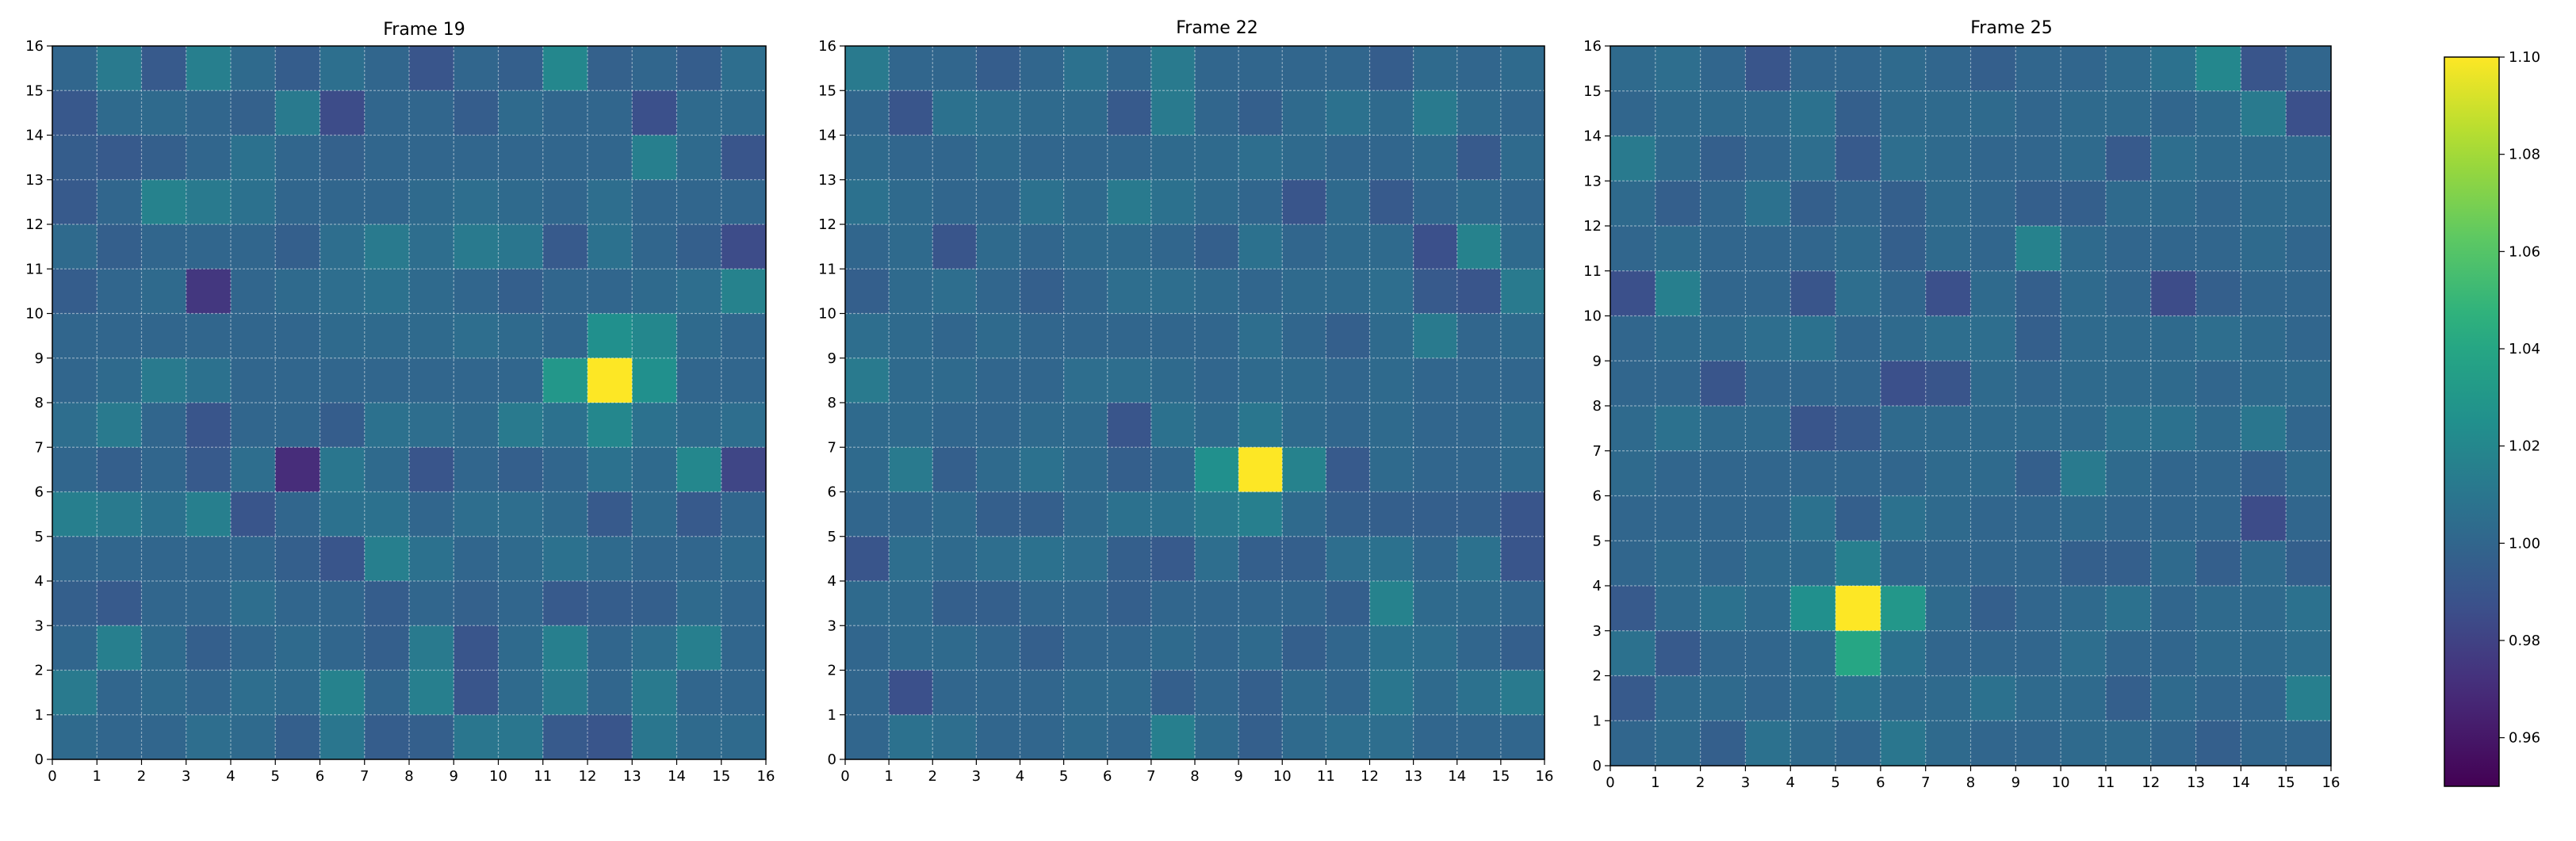  Describe the element at coordinates (2331, 782) in the screenshot. I see `x-tick-label: 16` at that location.